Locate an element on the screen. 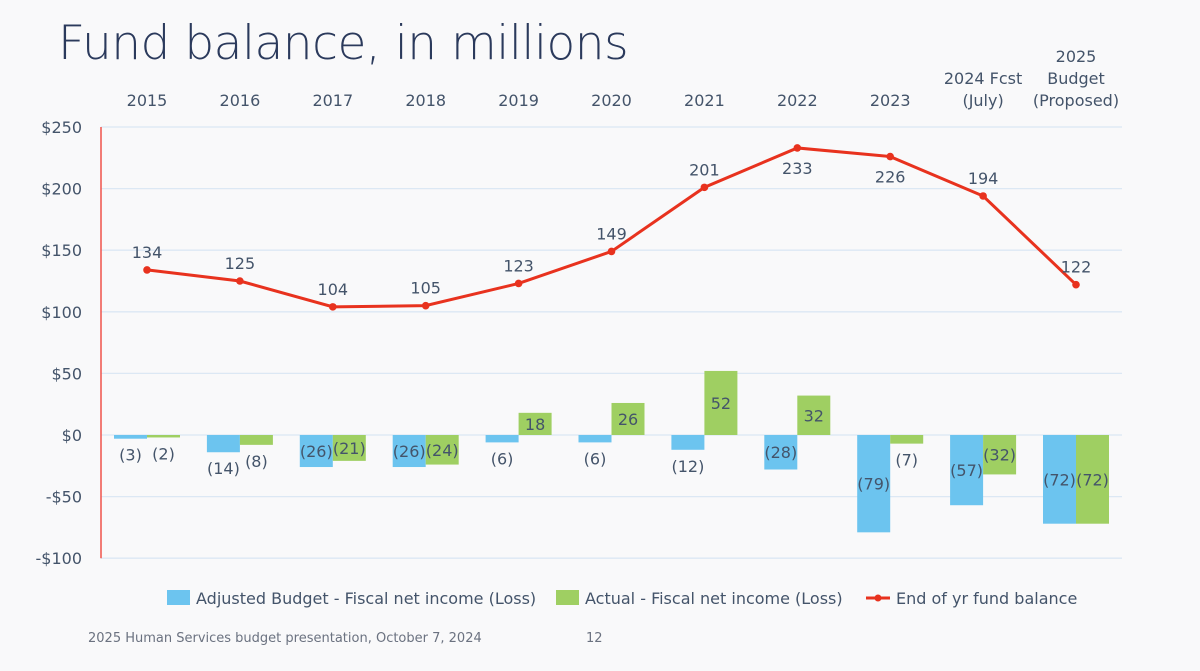 This screenshot has width=1200, height=671. y-tick-label: -$50 is located at coordinates (64, 497).